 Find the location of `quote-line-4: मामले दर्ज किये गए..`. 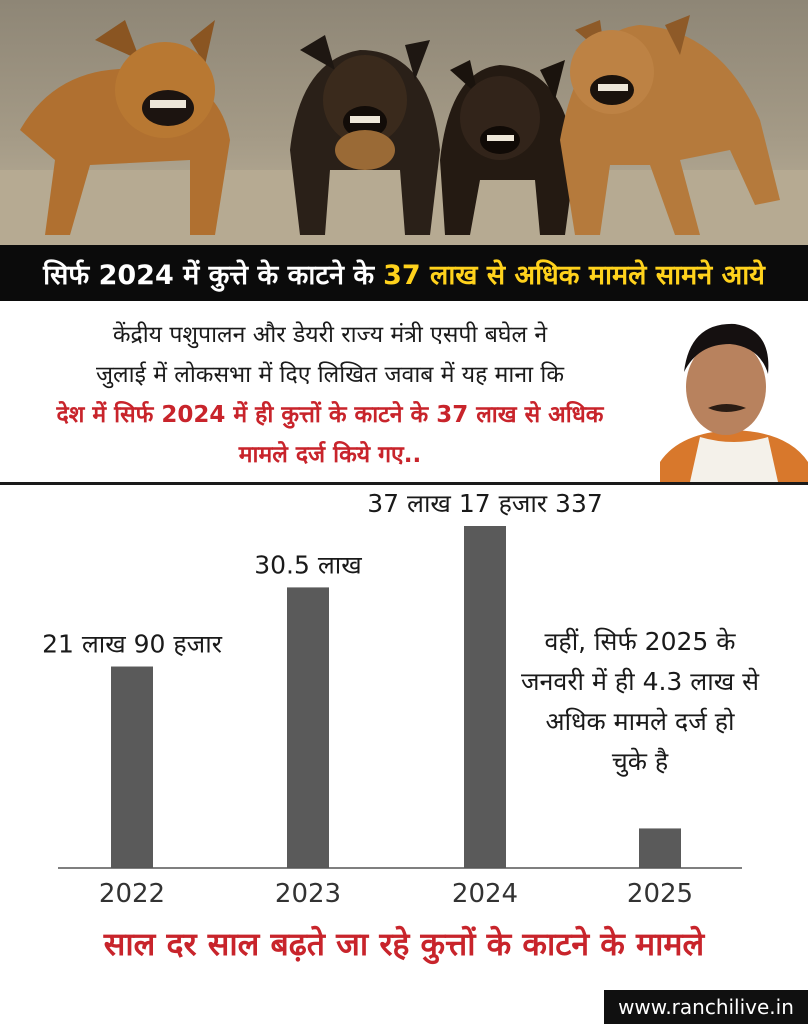

quote-line-4: मामले दर्ज किये गए.. is located at coordinates (330, 455).